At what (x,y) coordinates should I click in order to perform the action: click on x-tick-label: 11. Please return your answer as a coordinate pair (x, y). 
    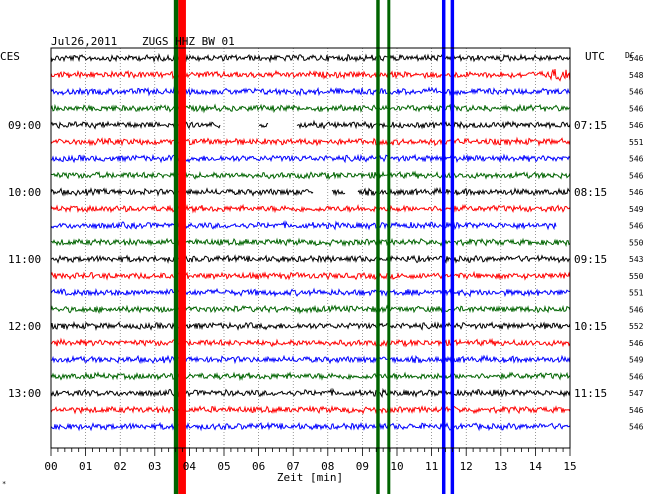
    Looking at the image, I should click on (431, 466).